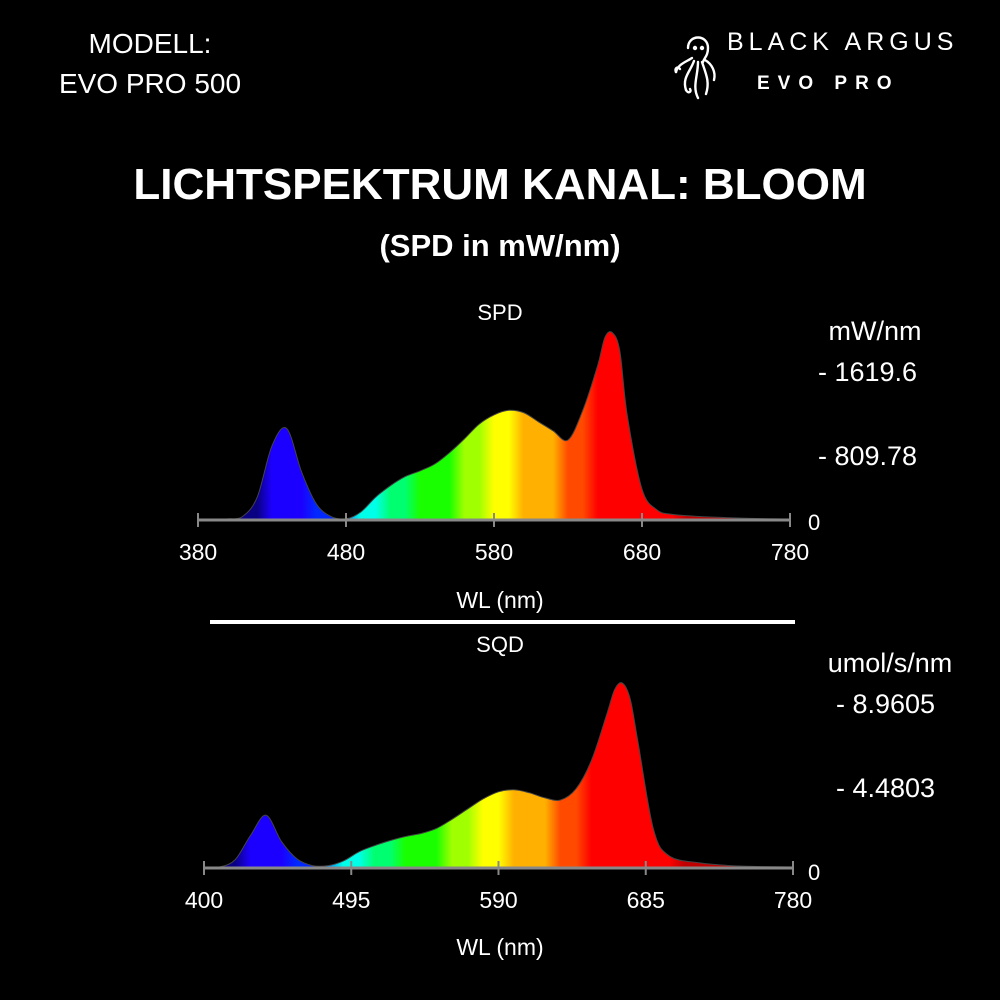 The image size is (1000, 1000). Describe the element at coordinates (875, 331) in the screenshot. I see `y-axis-unit: mW/nm` at that location.